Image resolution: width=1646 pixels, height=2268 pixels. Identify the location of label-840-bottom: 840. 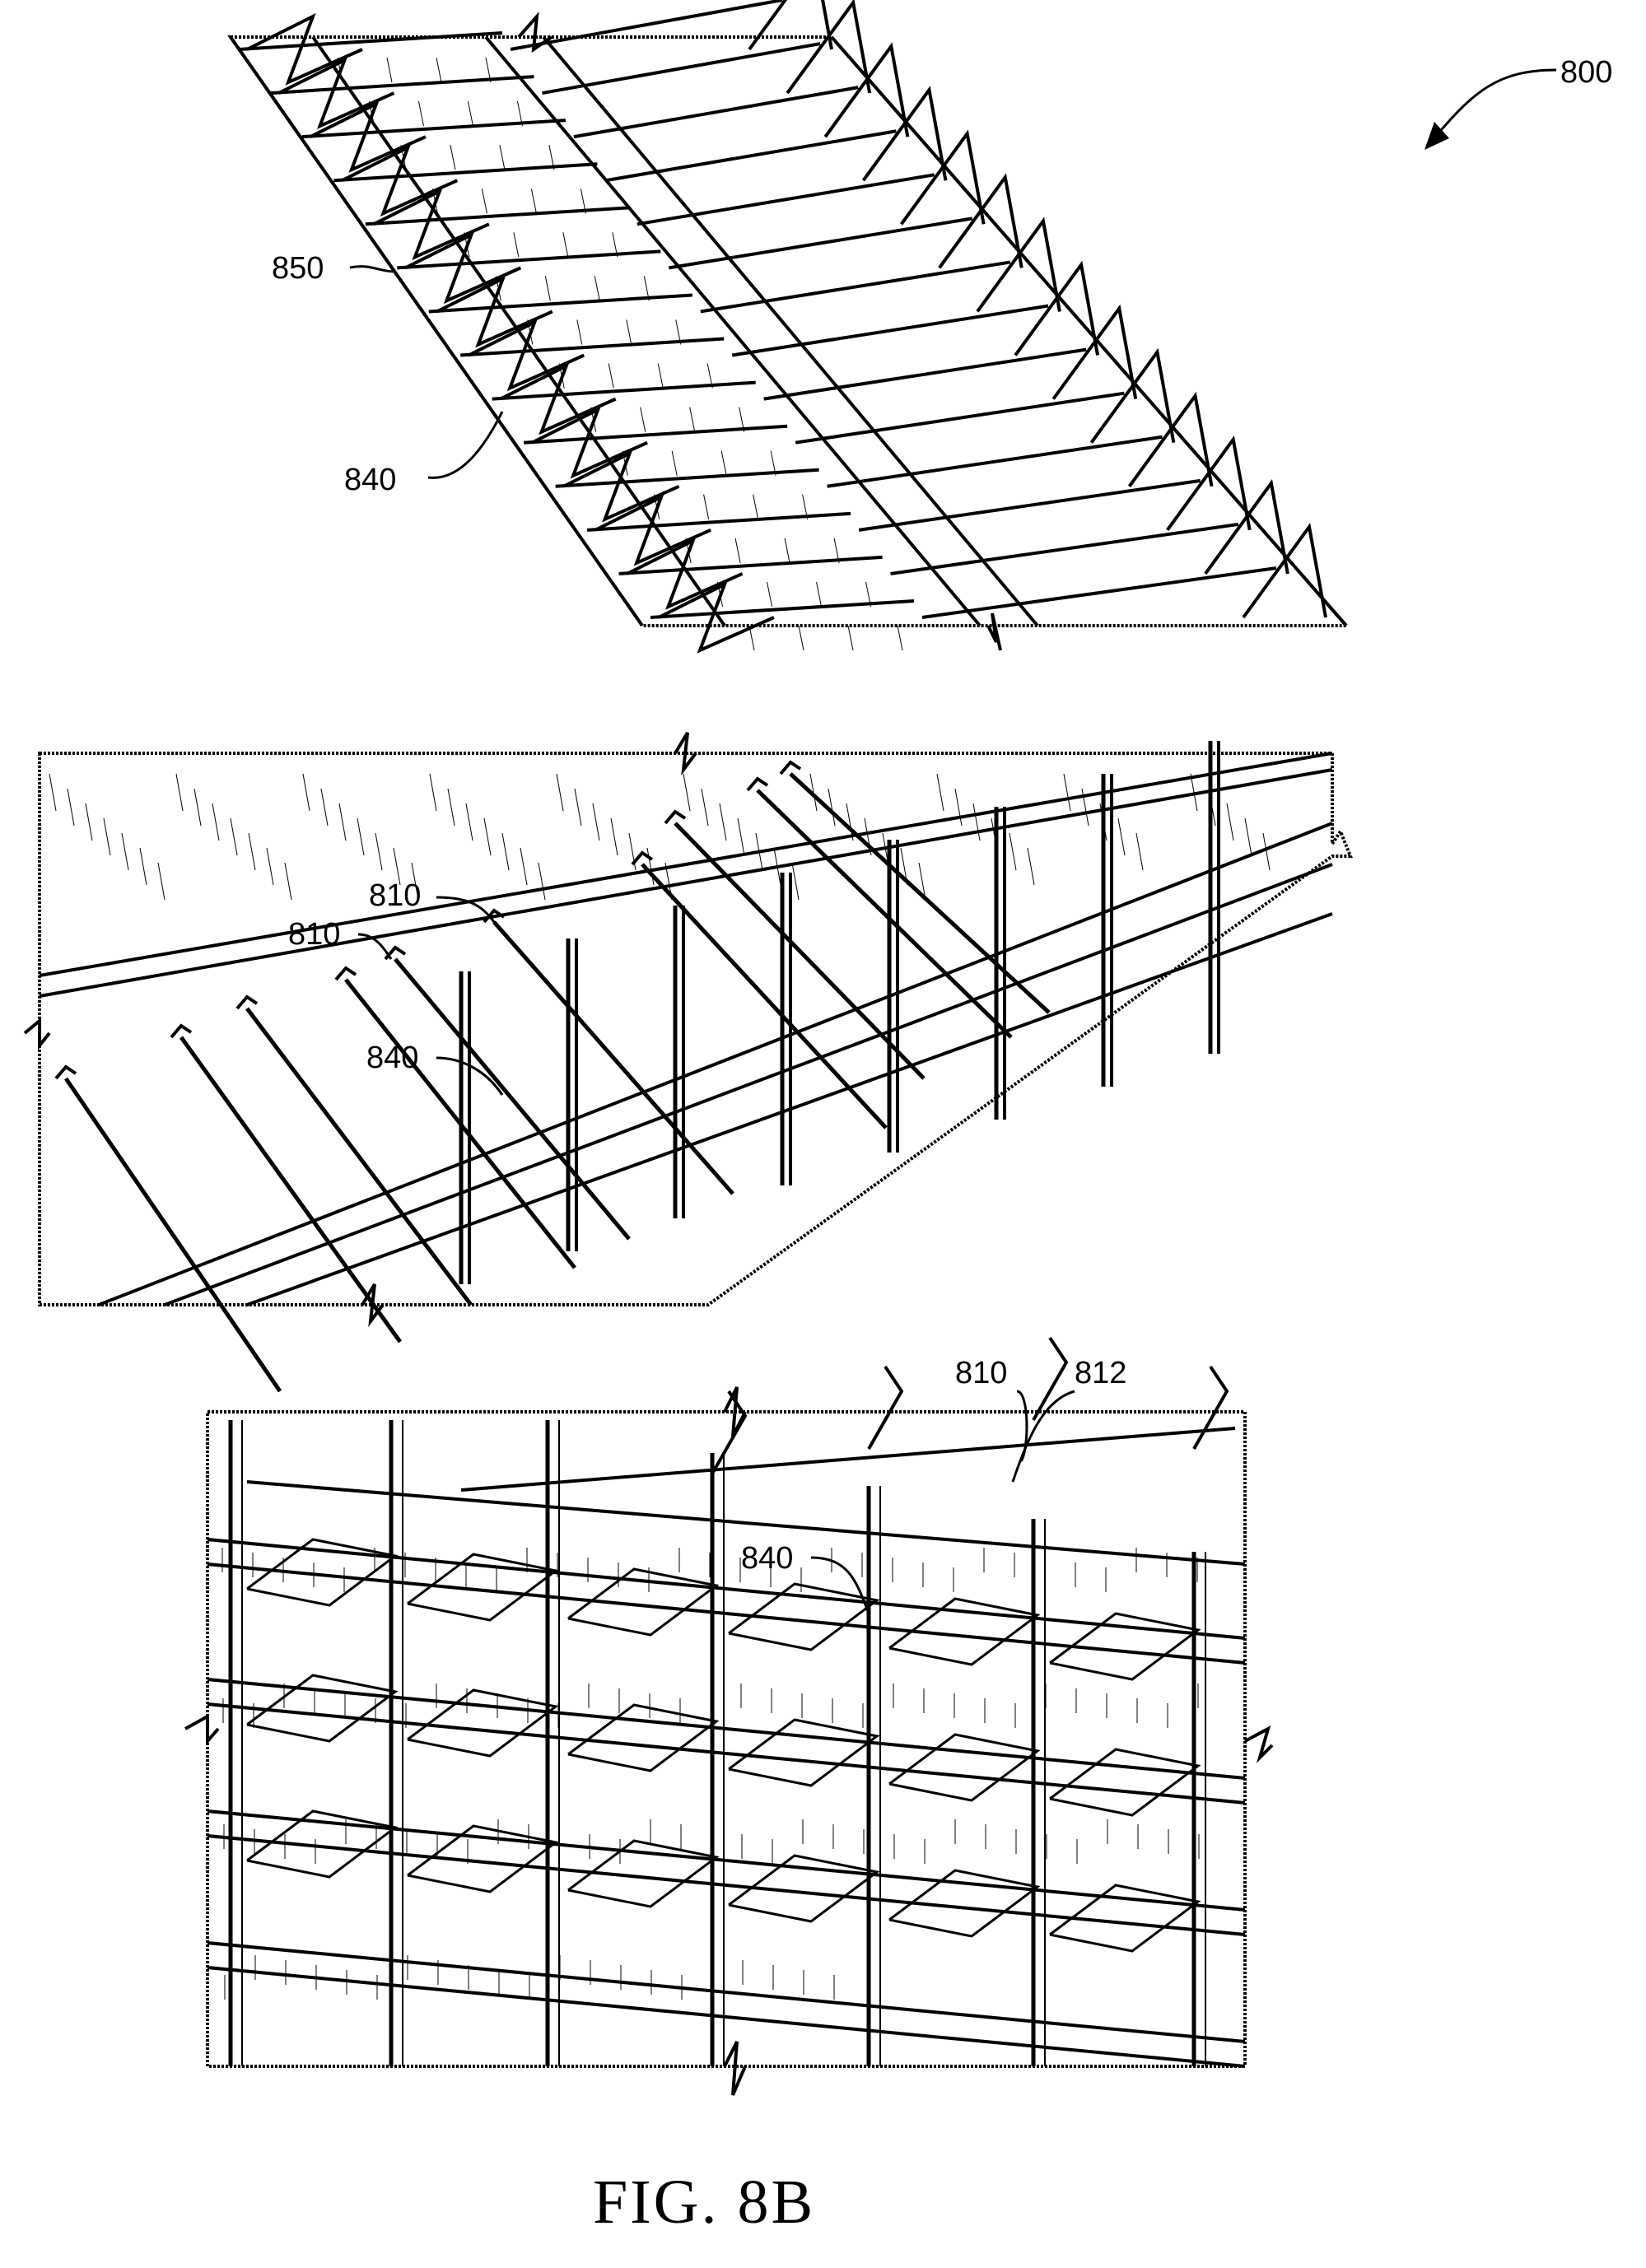
(767, 1559).